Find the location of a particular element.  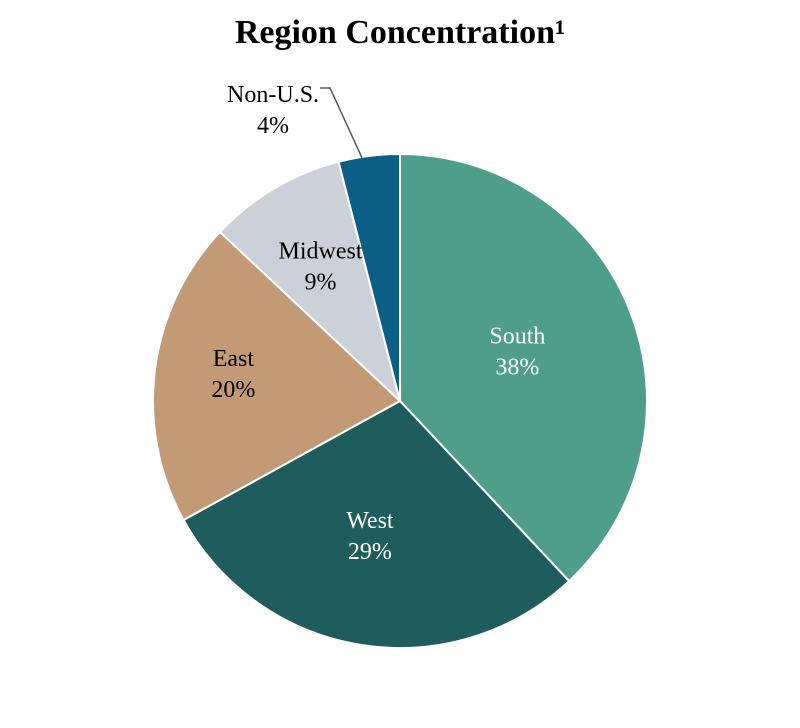

pie-slice-east is located at coordinates (277, 376).